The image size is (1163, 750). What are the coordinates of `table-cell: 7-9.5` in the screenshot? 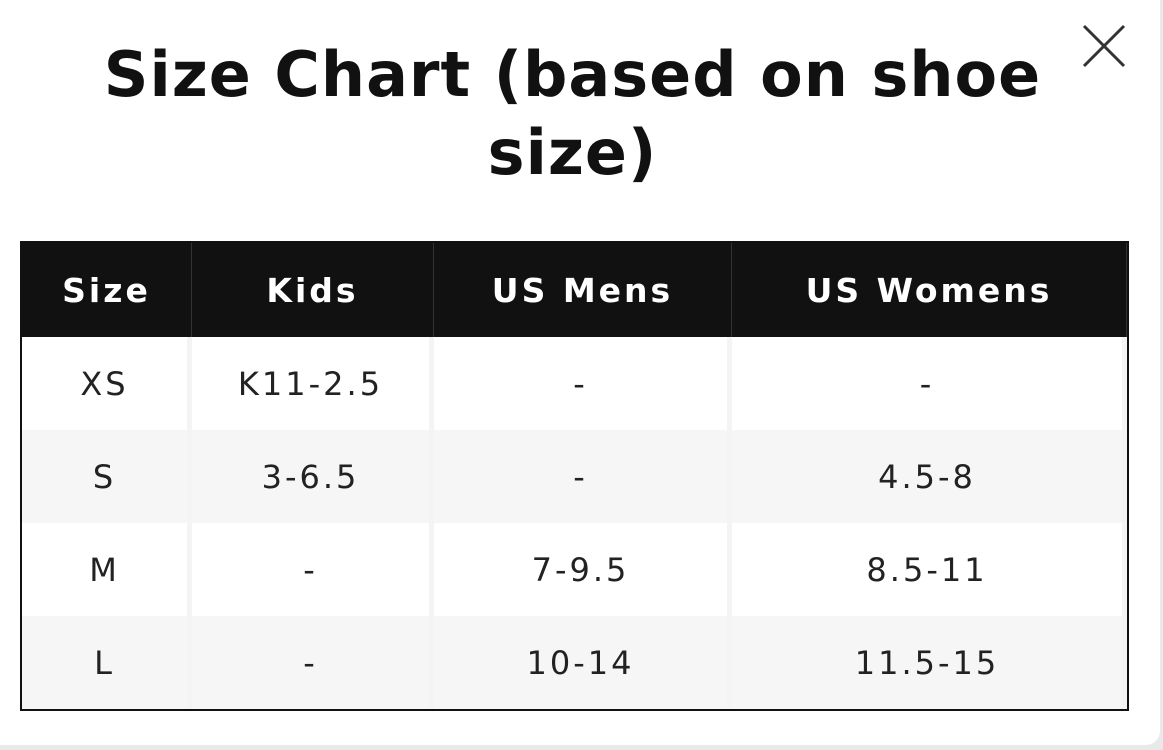 It's located at (583, 569).